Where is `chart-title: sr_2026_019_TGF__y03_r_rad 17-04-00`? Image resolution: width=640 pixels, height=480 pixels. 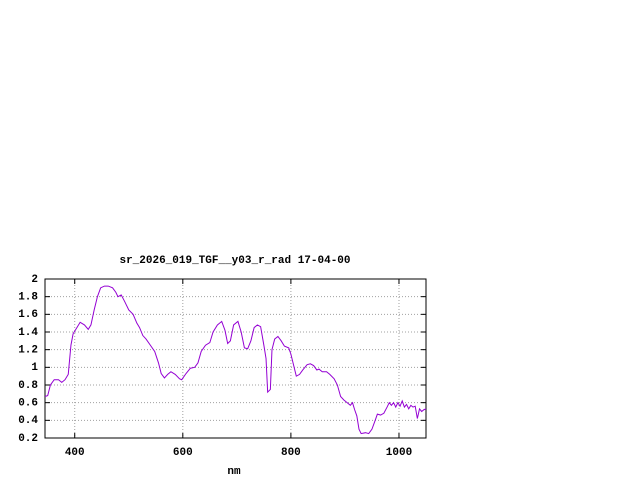 chart-title: sr_2026_019_TGF__y03_r_rad 17-04-00 is located at coordinates (234, 261).